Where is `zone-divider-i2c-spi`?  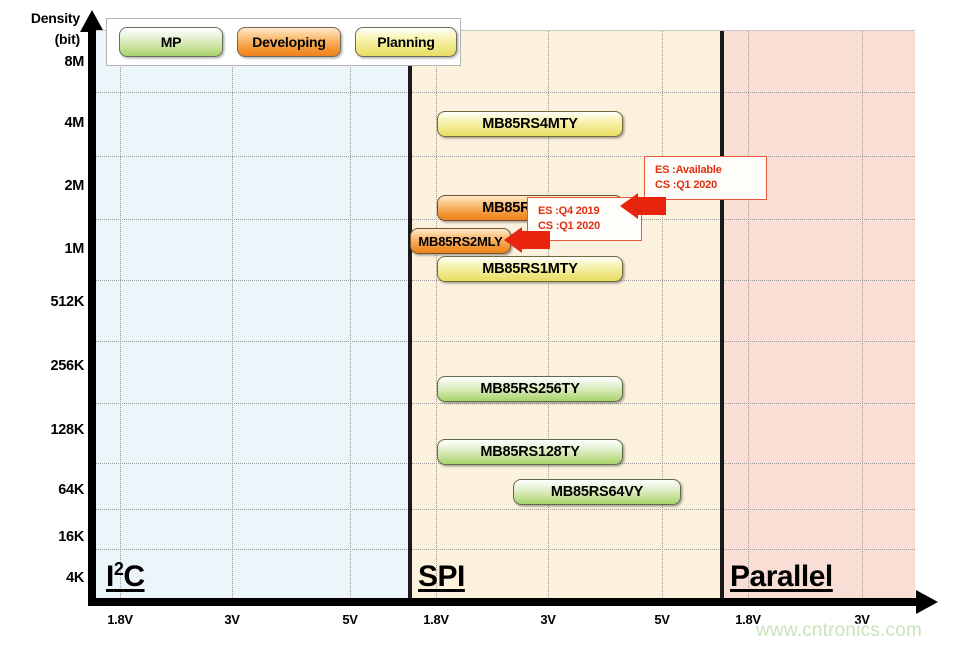 zone-divider-i2c-spi is located at coordinates (410, 314).